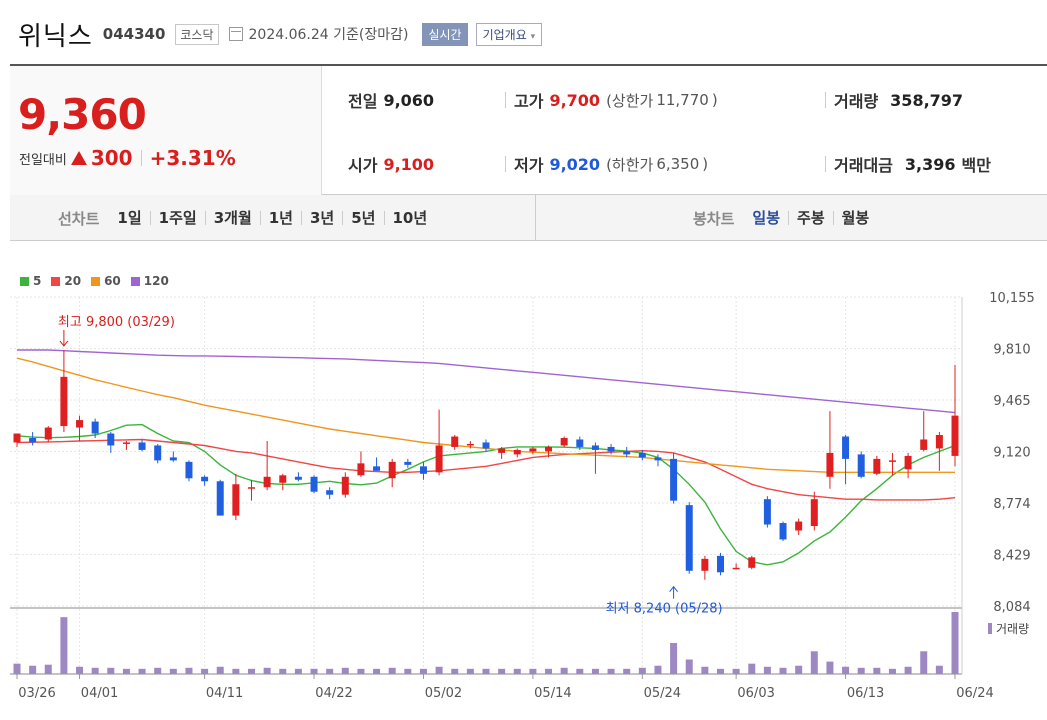 The image size is (1047, 720). What do you see at coordinates (232, 218) in the screenshot?
I see `period-3m: 3개월` at bounding box center [232, 218].